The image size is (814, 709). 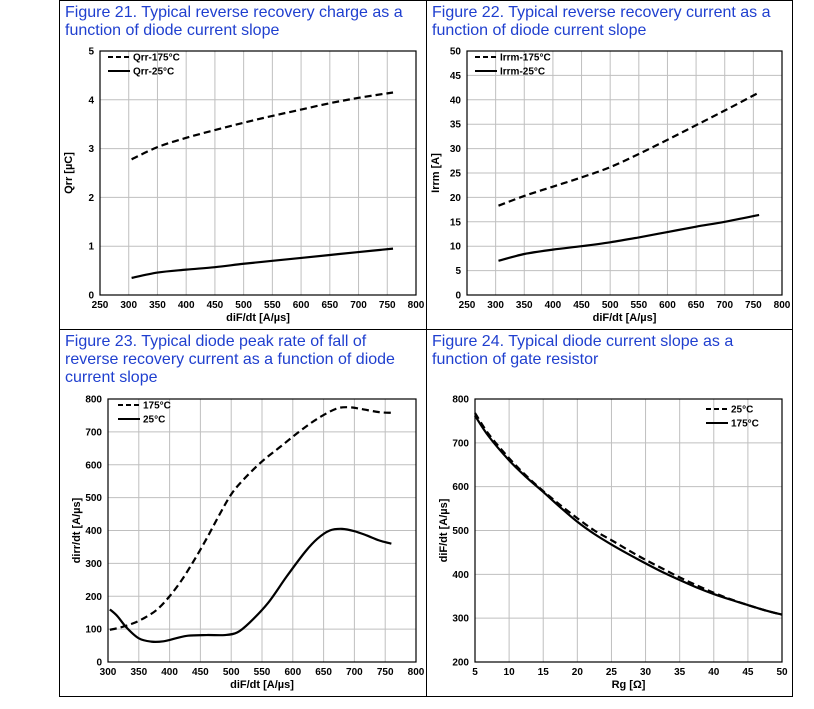 I want to click on y-tick-label: 45, so click(x=456, y=76).